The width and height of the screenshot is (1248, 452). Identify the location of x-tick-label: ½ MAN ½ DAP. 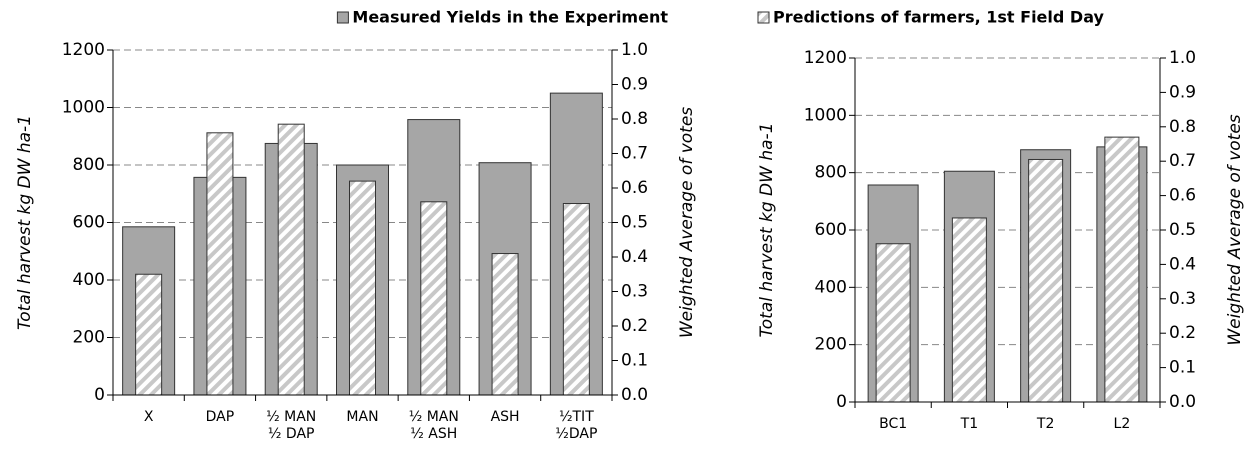
(291, 425).